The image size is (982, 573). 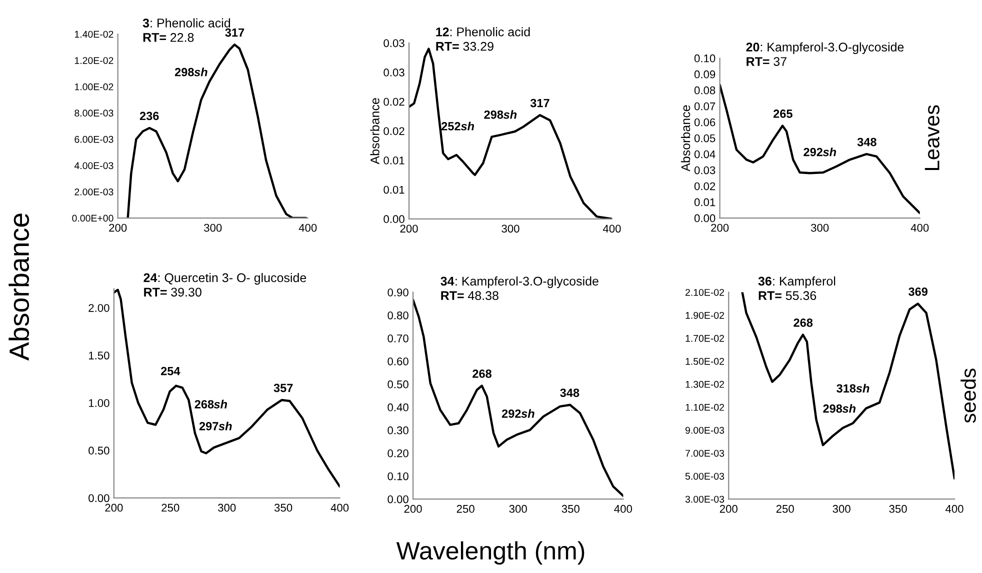 What do you see at coordinates (94, 113) in the screenshot?
I see `y-tick-label: 8.00E-03` at bounding box center [94, 113].